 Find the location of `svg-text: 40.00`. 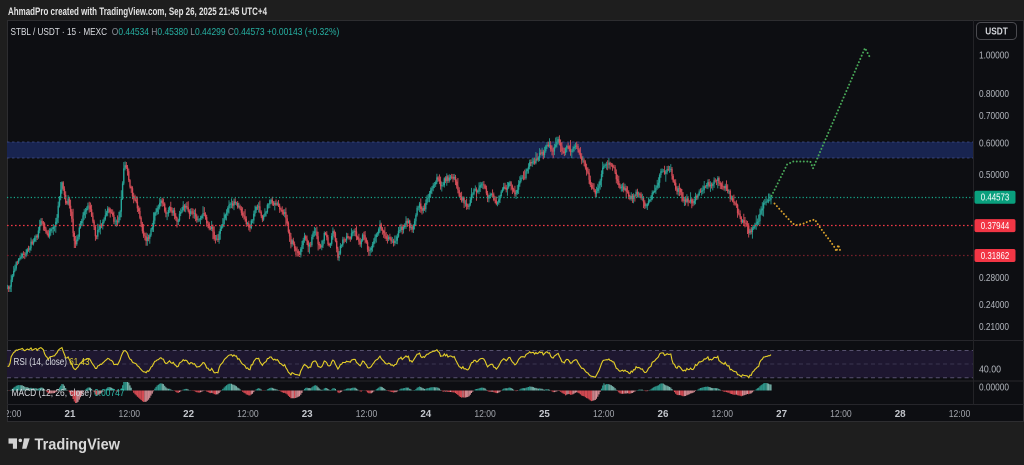

svg-text: 40.00 is located at coordinates (990, 370).